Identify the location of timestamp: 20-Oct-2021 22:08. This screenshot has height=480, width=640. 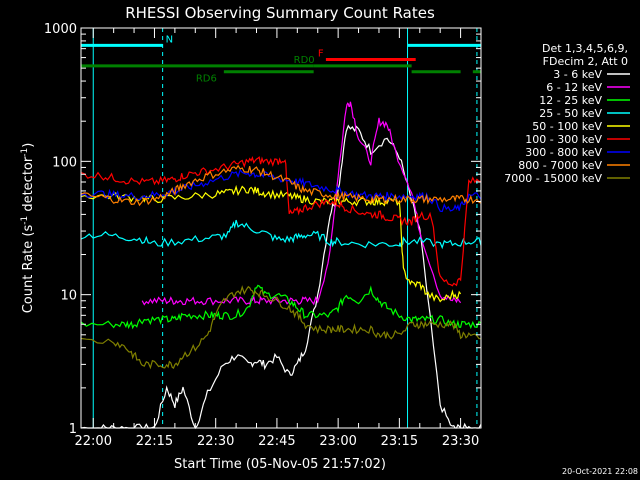
(600, 471).